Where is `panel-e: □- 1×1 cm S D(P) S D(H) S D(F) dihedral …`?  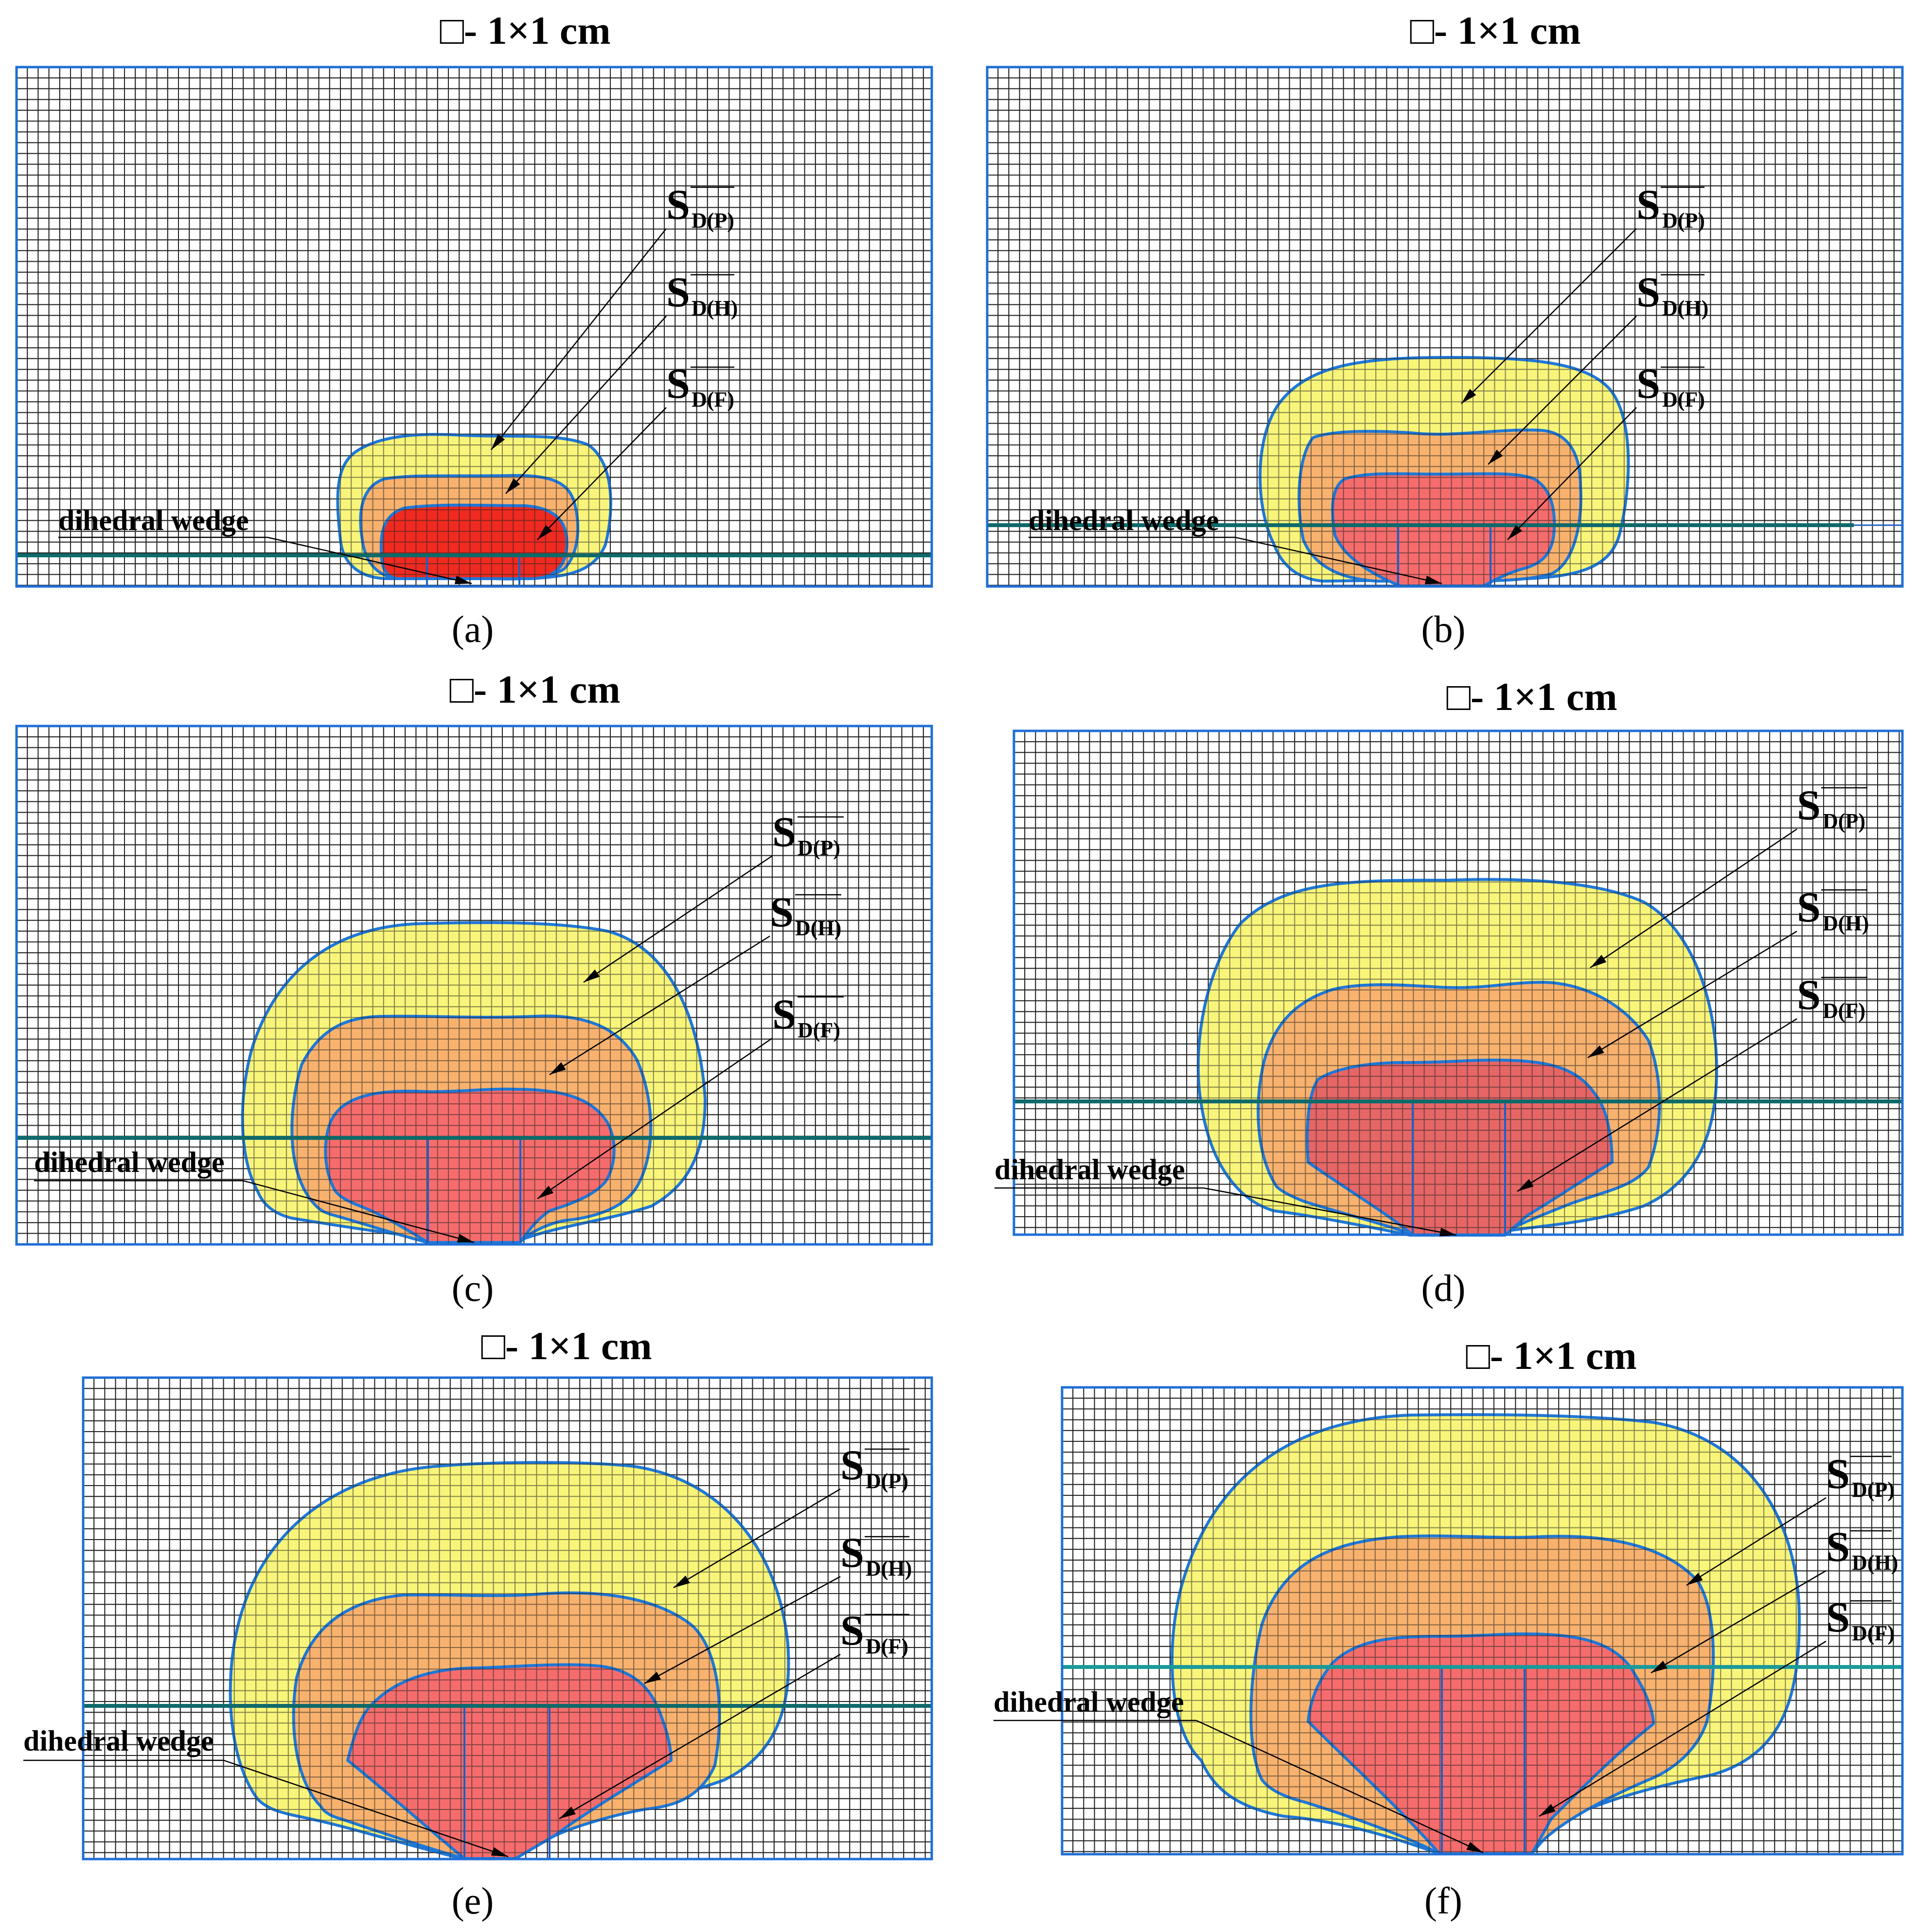
panel-e: □- 1×1 cm S D(P) S D(H) S D(F) dihedral … is located at coordinates (478, 1623).